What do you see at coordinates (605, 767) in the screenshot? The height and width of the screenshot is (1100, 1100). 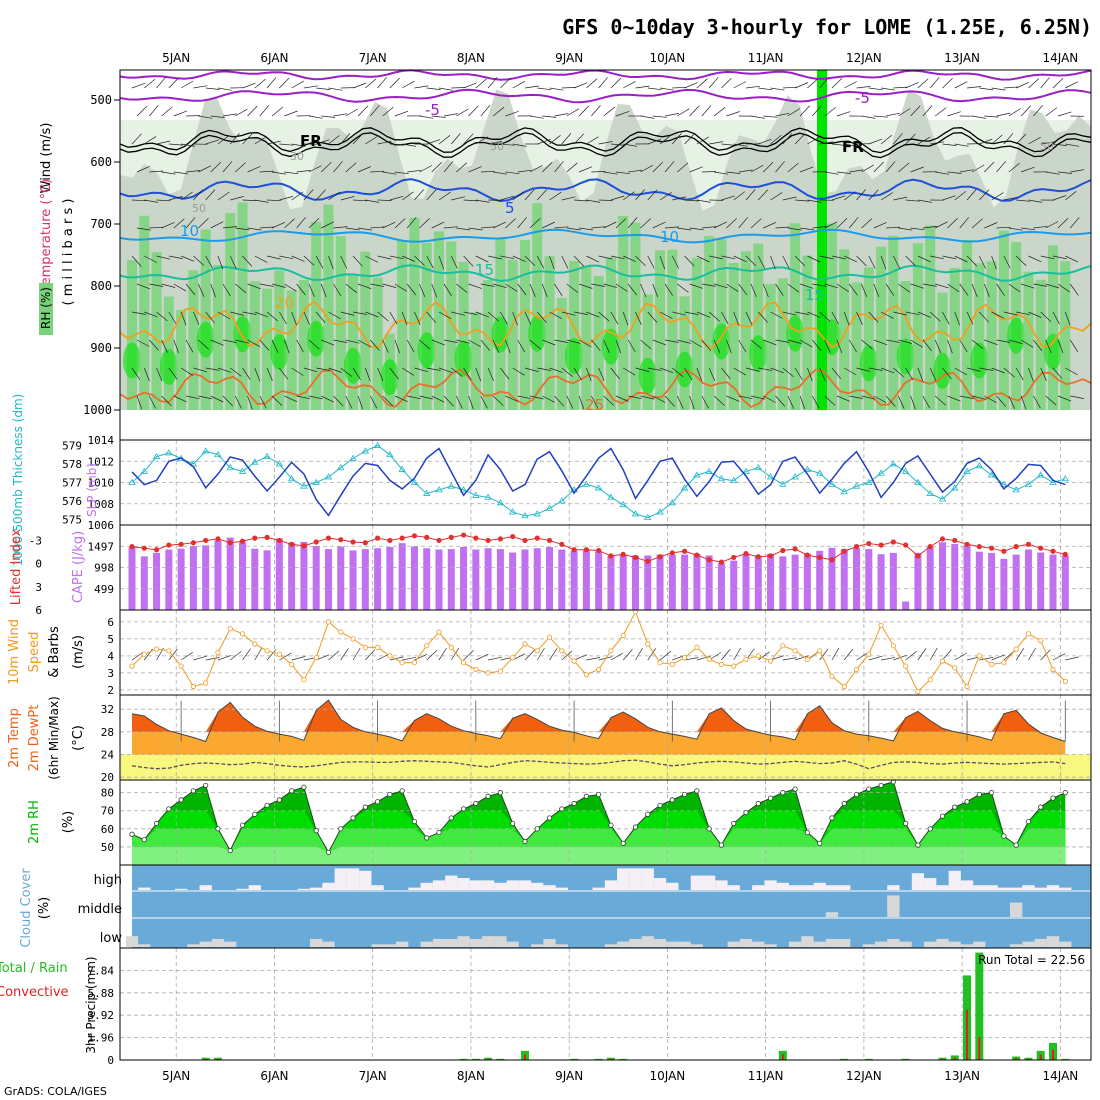 I see `dewpoint-band` at bounding box center [605, 767].